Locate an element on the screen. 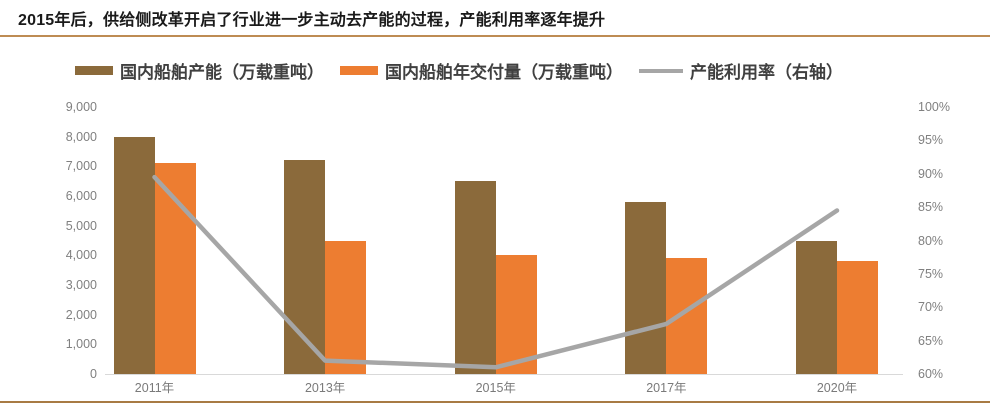  legend-label-capacity: 国内船舶产能（万载重吨） is located at coordinates (222, 72).